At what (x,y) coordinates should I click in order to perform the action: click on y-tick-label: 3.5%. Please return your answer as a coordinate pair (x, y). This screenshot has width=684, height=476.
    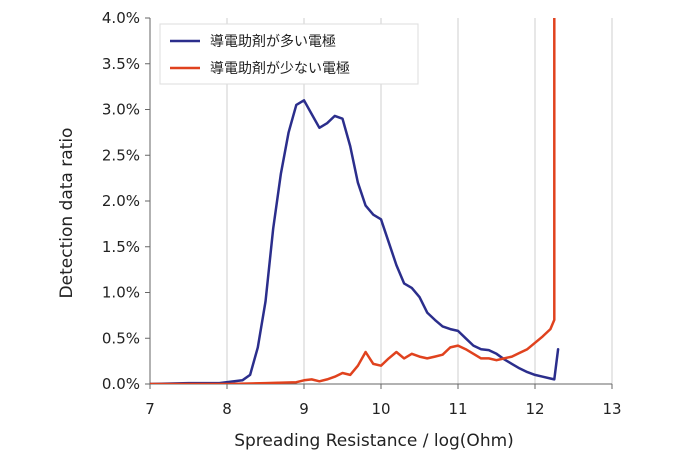
    Looking at the image, I should click on (121, 64).